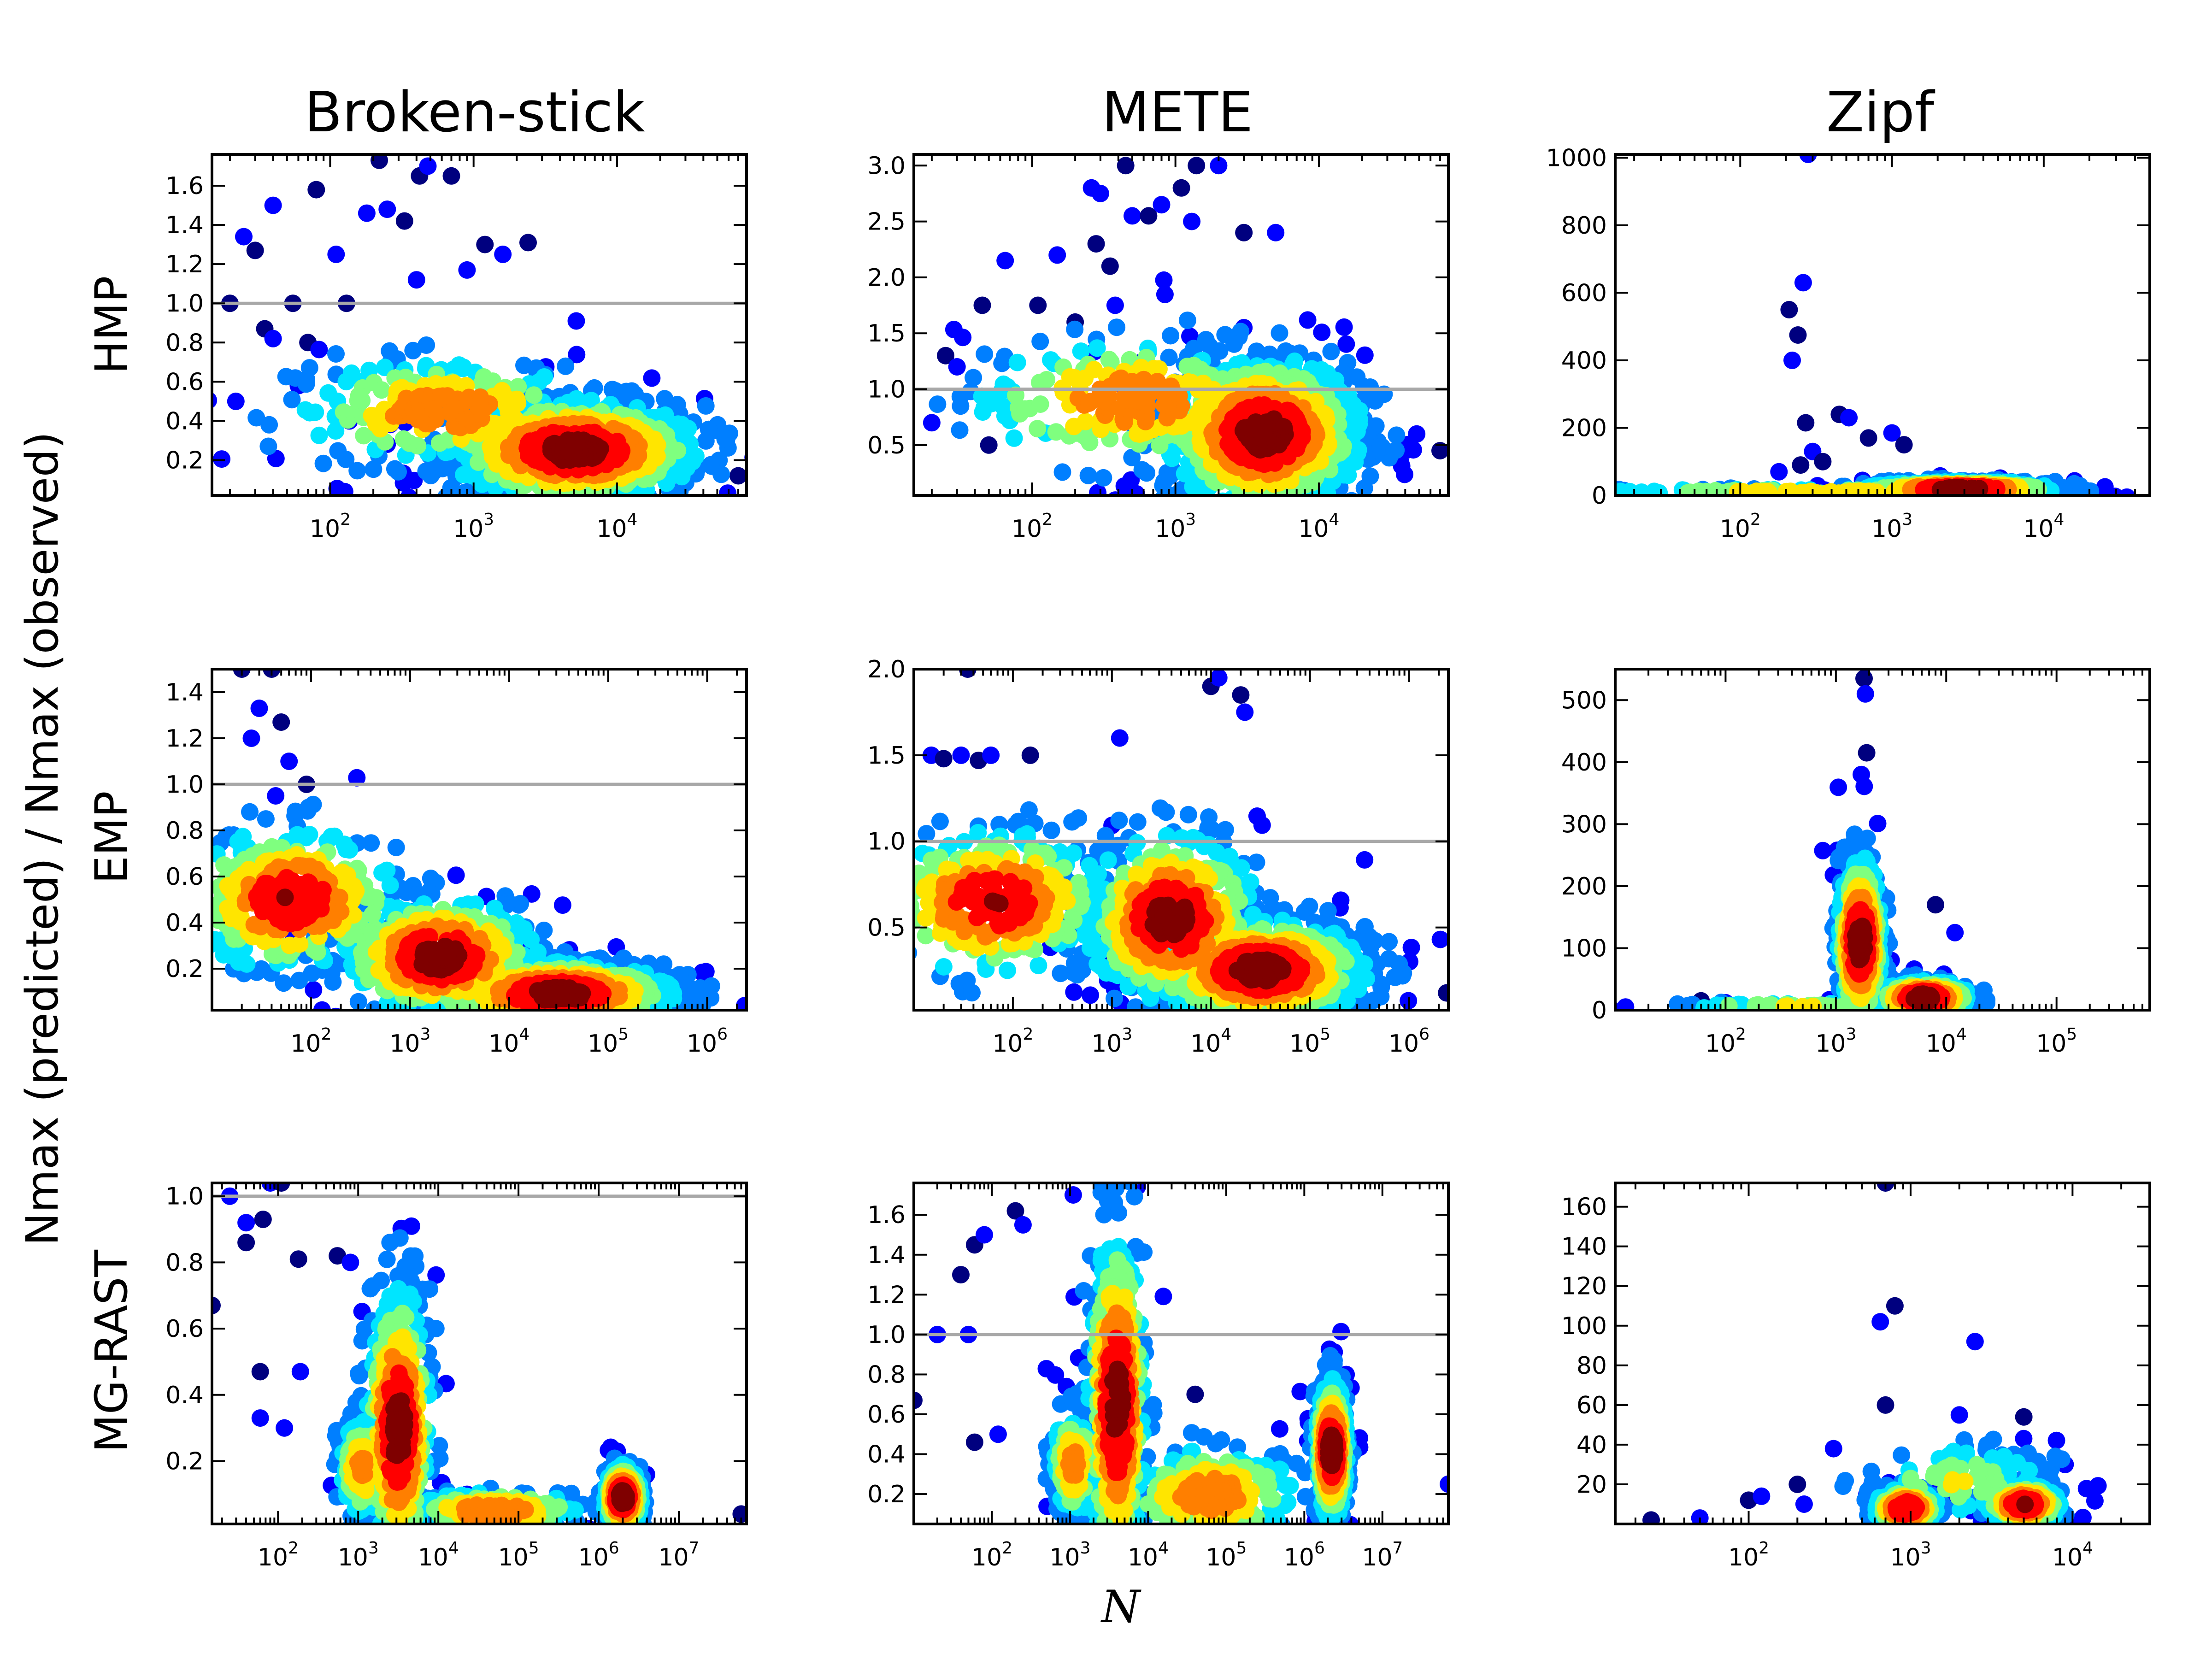 Image resolution: width=2212 pixels, height=1659 pixels. Describe the element at coordinates (111, 325) in the screenshot. I see `row-label-hmp: HMP` at that location.